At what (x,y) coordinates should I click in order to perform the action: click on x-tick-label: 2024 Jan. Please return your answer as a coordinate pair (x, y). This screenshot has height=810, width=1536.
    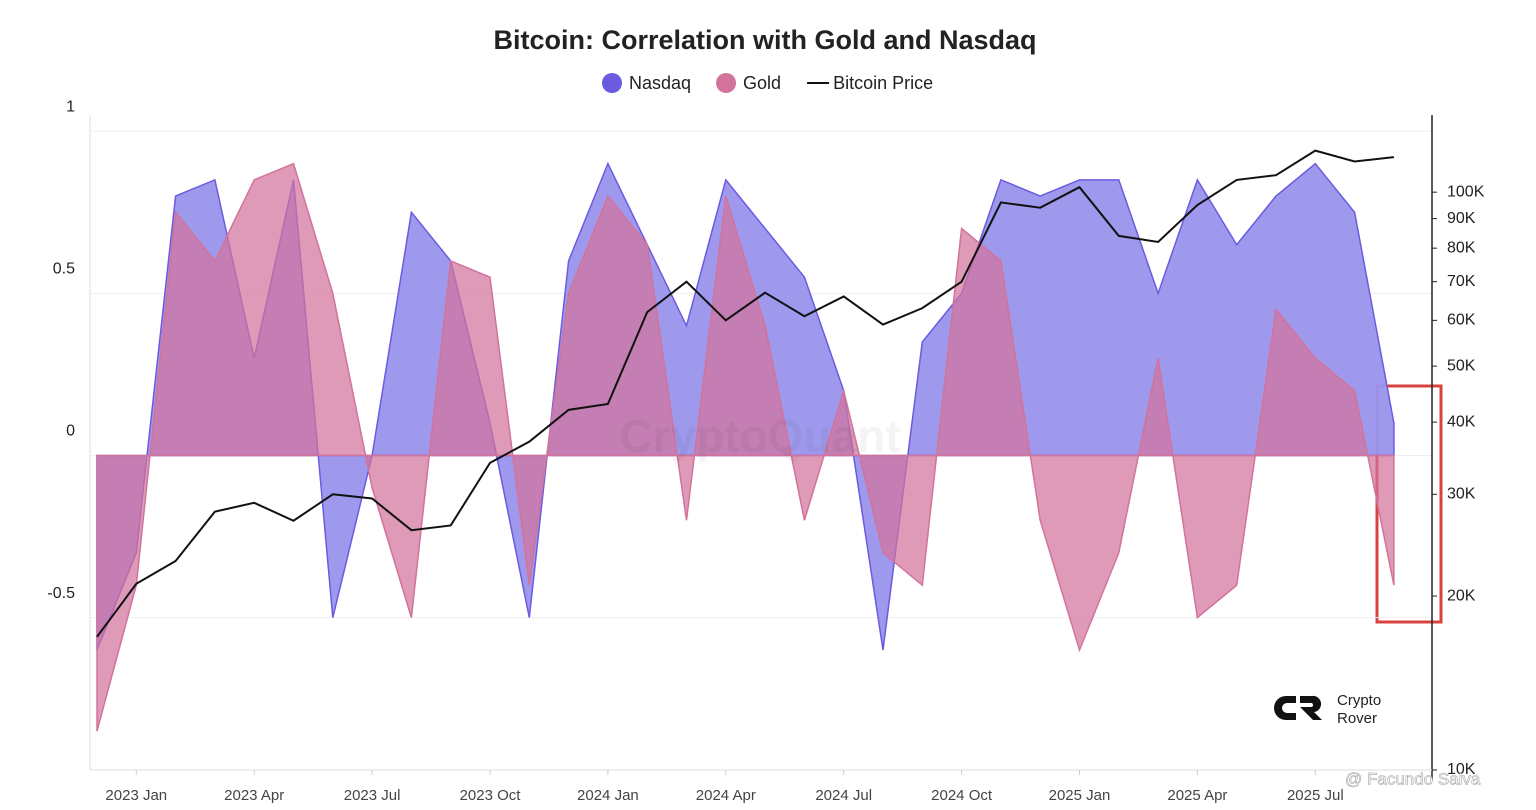
    Looking at the image, I should click on (608, 795).